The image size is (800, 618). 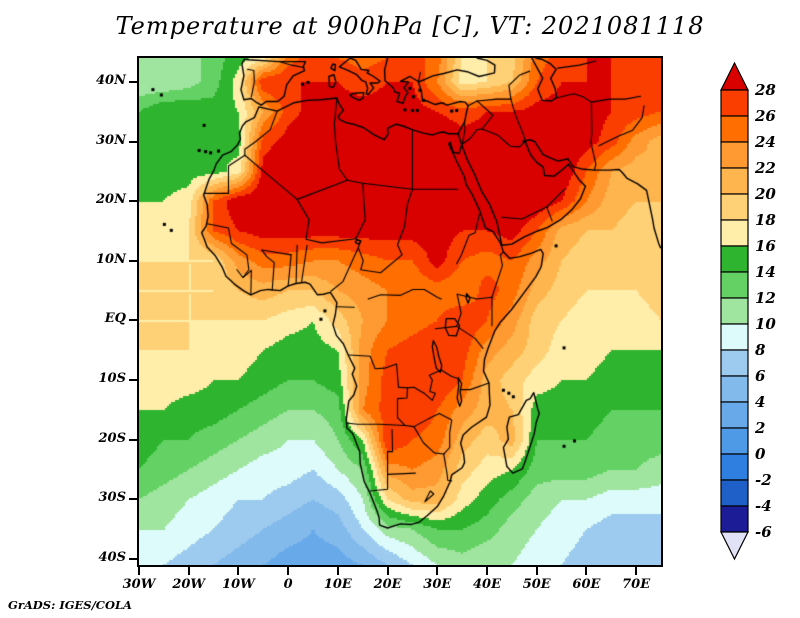 What do you see at coordinates (765, 272) in the screenshot?
I see `colorbar-label: 14` at bounding box center [765, 272].